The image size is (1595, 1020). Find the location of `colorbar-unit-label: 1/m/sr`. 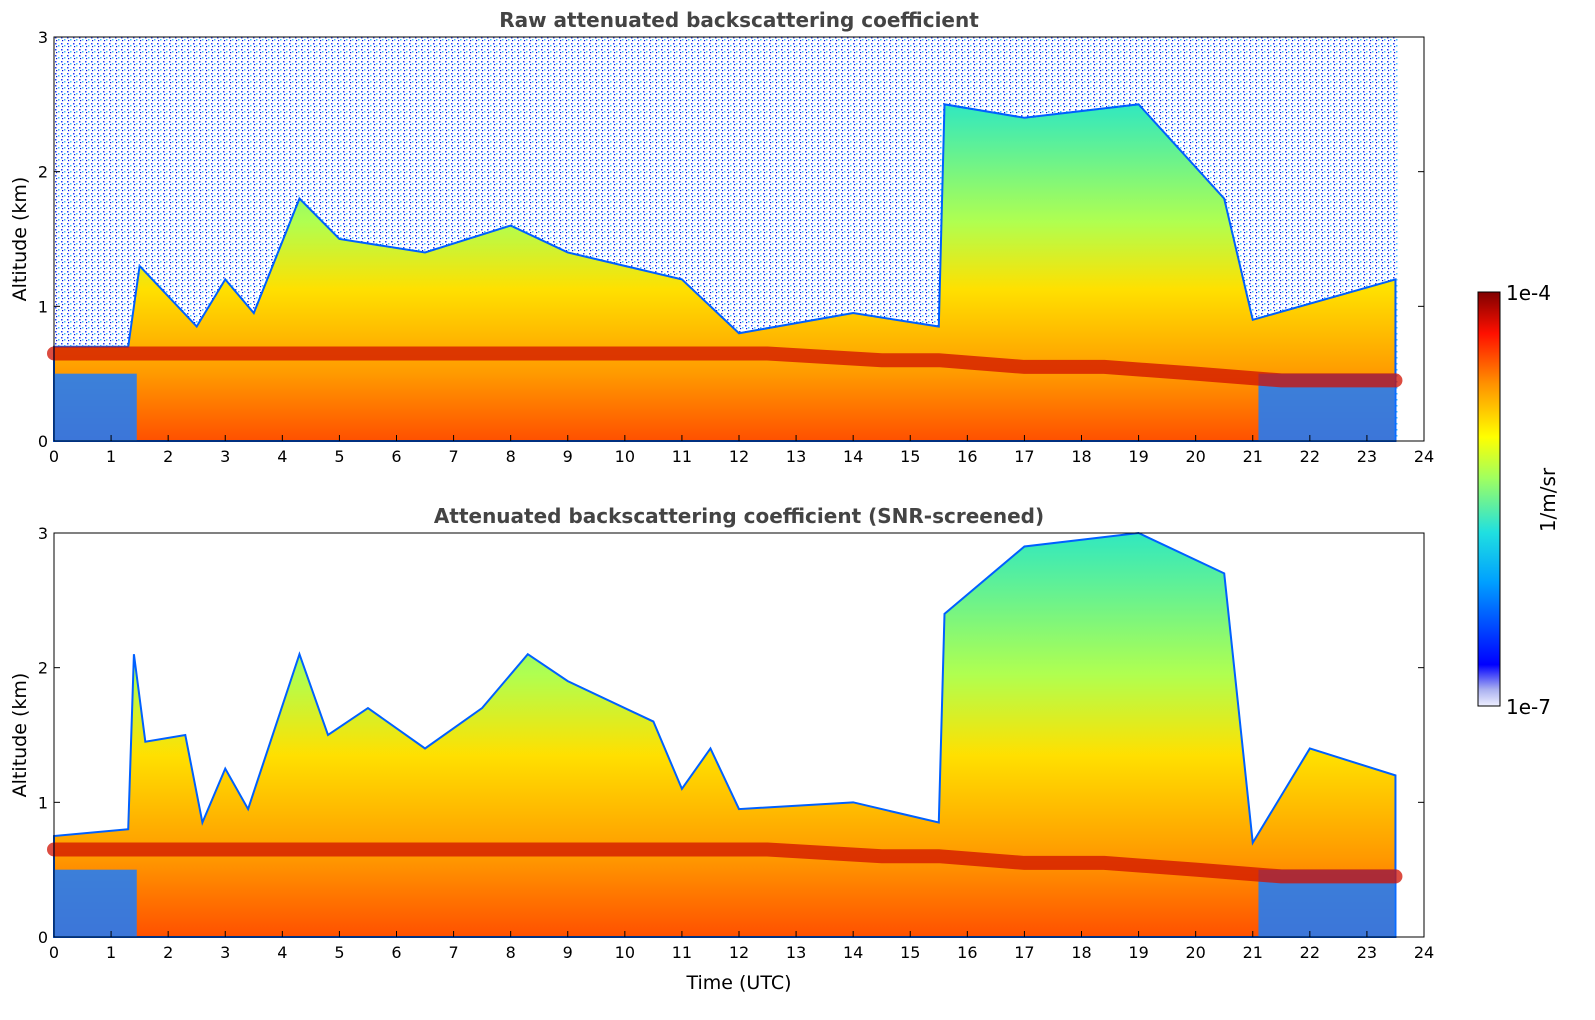

colorbar-unit-label: 1/m/sr is located at coordinates (1548, 499).